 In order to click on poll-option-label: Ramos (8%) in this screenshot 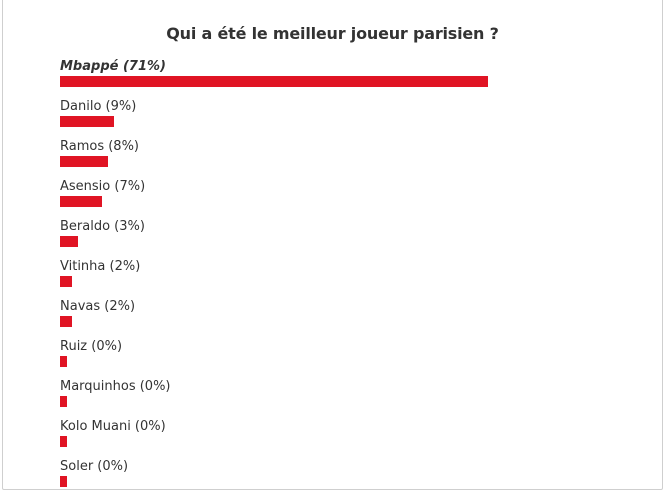, I will do `click(100, 146)`.